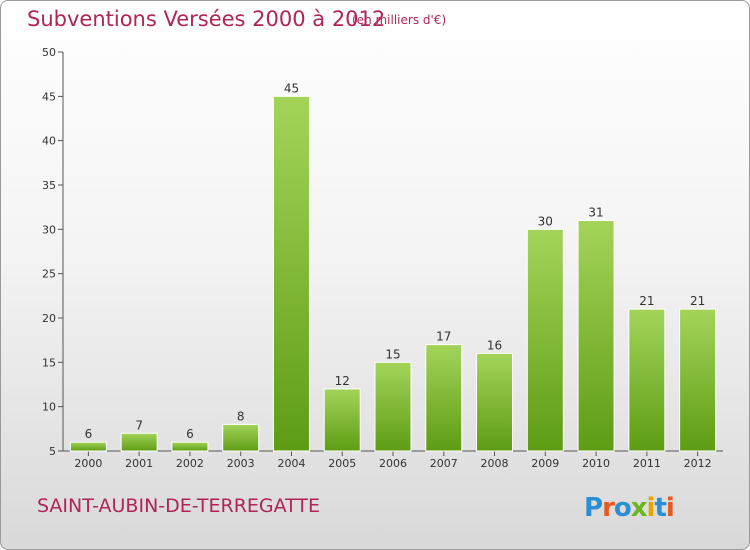  I want to click on chart-title: Subventions Versées 2000 à 2012, so click(206, 19).